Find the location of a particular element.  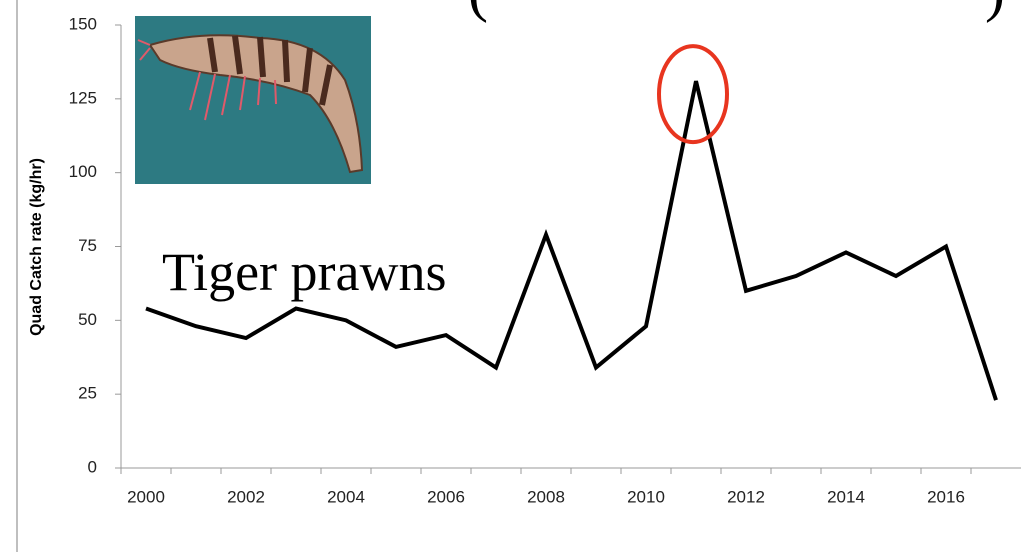

x-tick-label: 2008 is located at coordinates (546, 496).